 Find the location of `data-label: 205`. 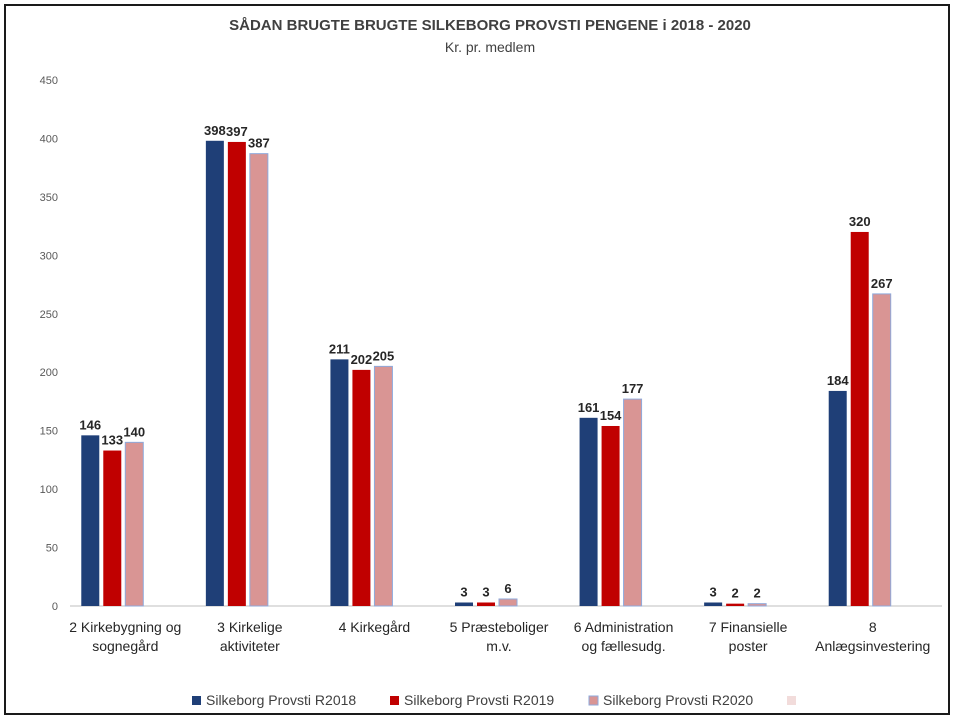

data-label: 205 is located at coordinates (384, 355).